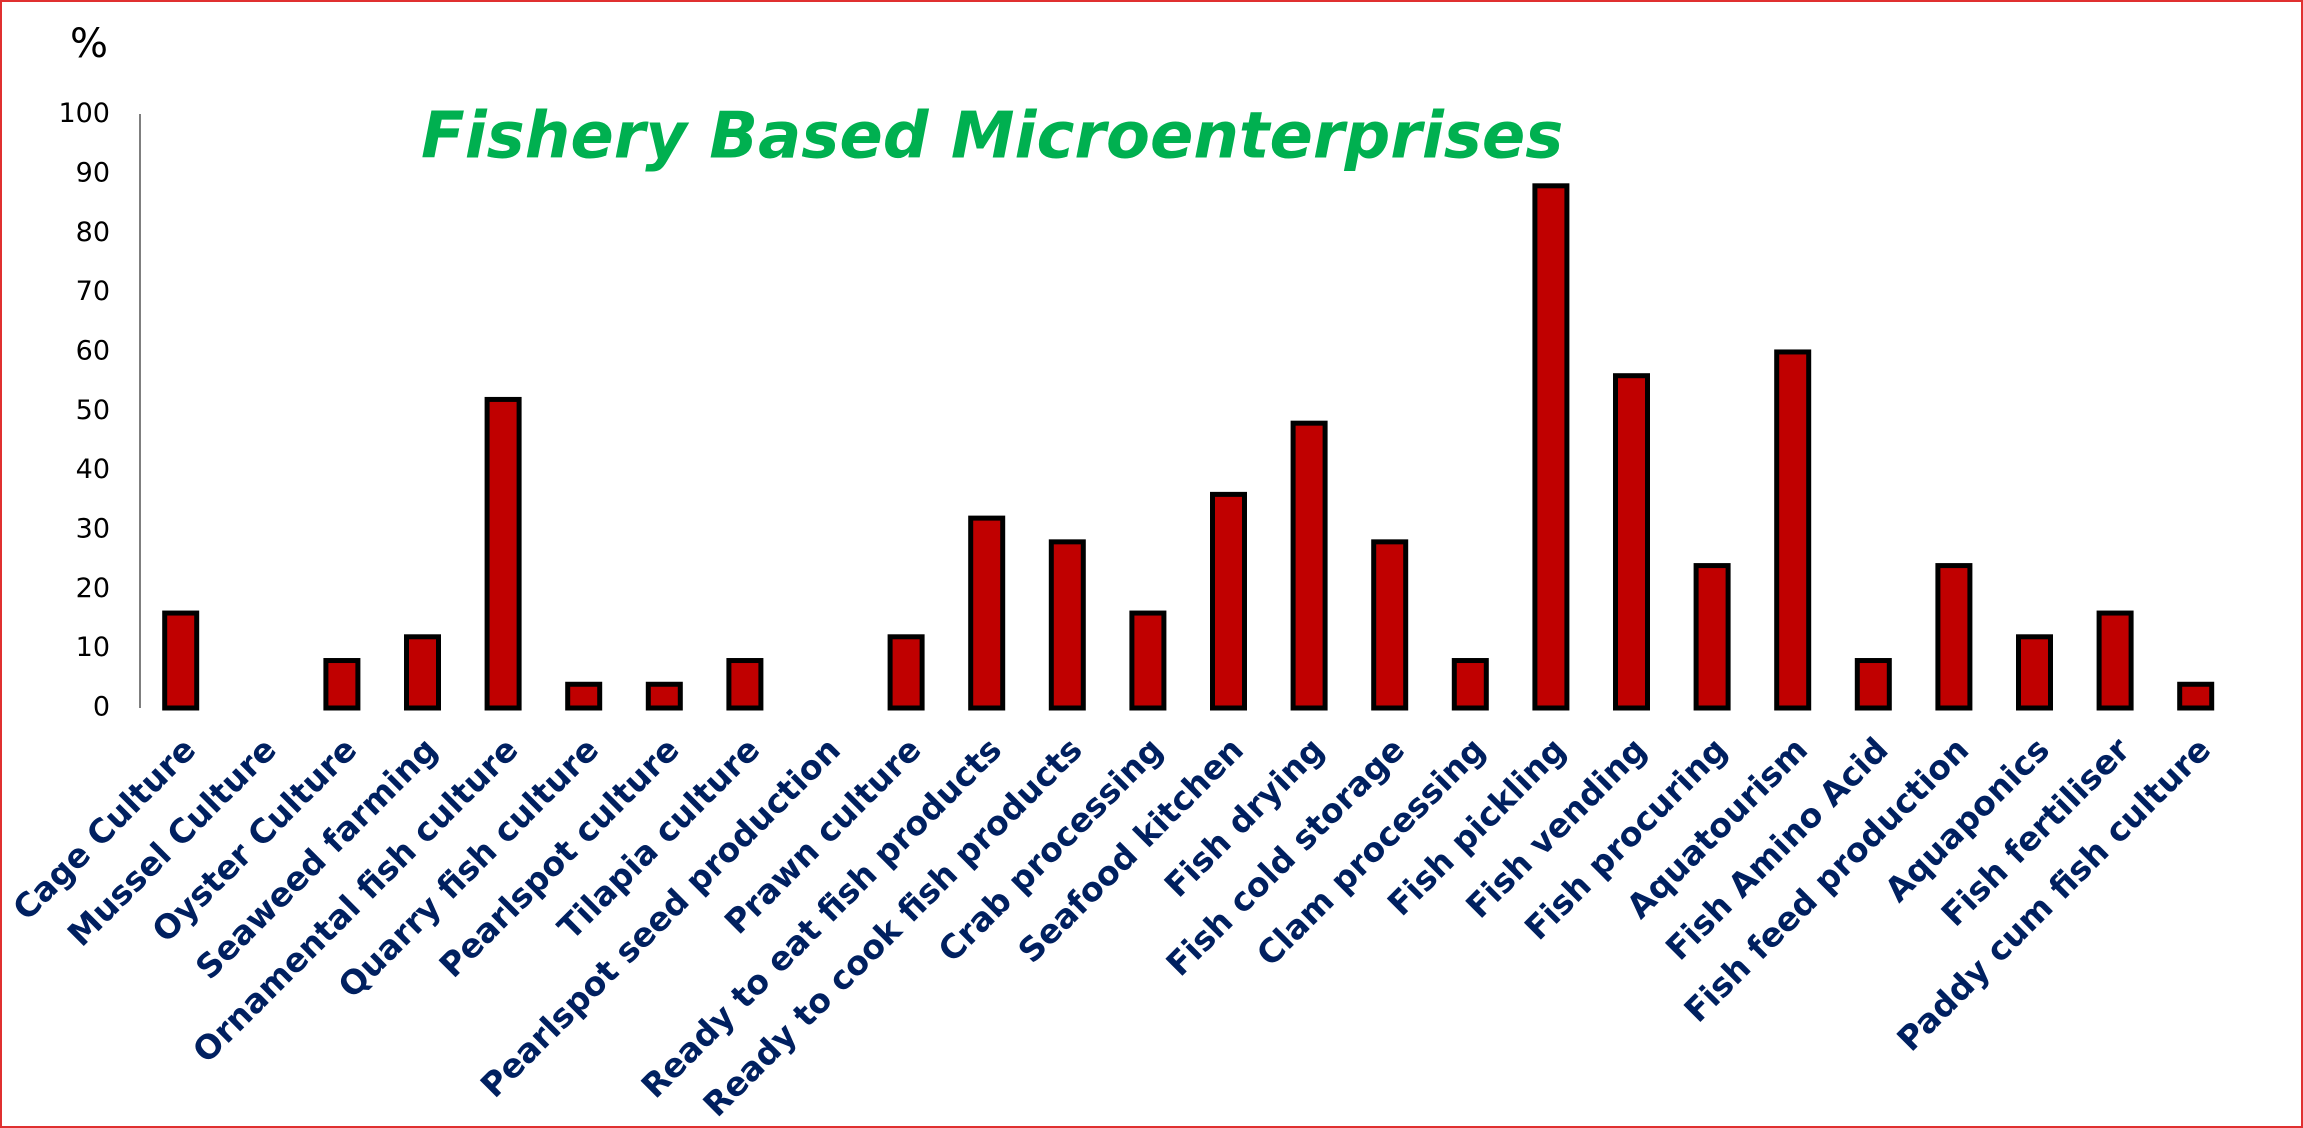 The height and width of the screenshot is (1128, 2303). What do you see at coordinates (992, 137) in the screenshot?
I see `chart-title: Fishery Based Microenterprises` at bounding box center [992, 137].